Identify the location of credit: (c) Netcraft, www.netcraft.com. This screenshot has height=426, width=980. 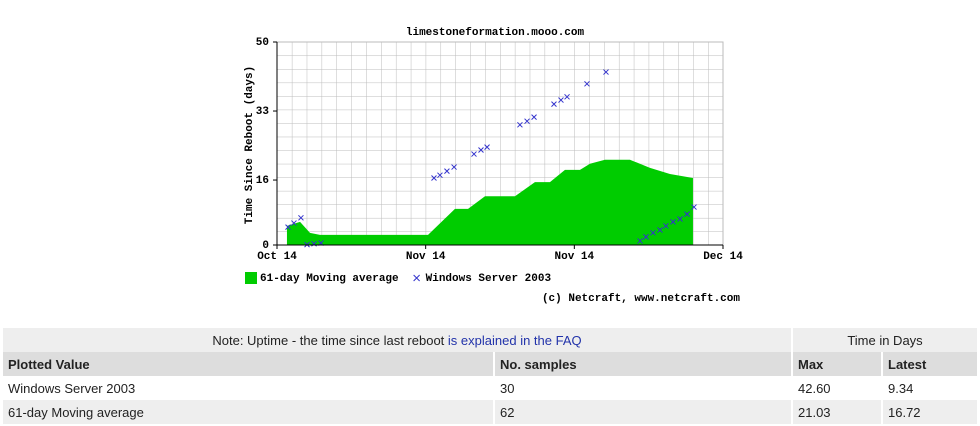
(641, 299).